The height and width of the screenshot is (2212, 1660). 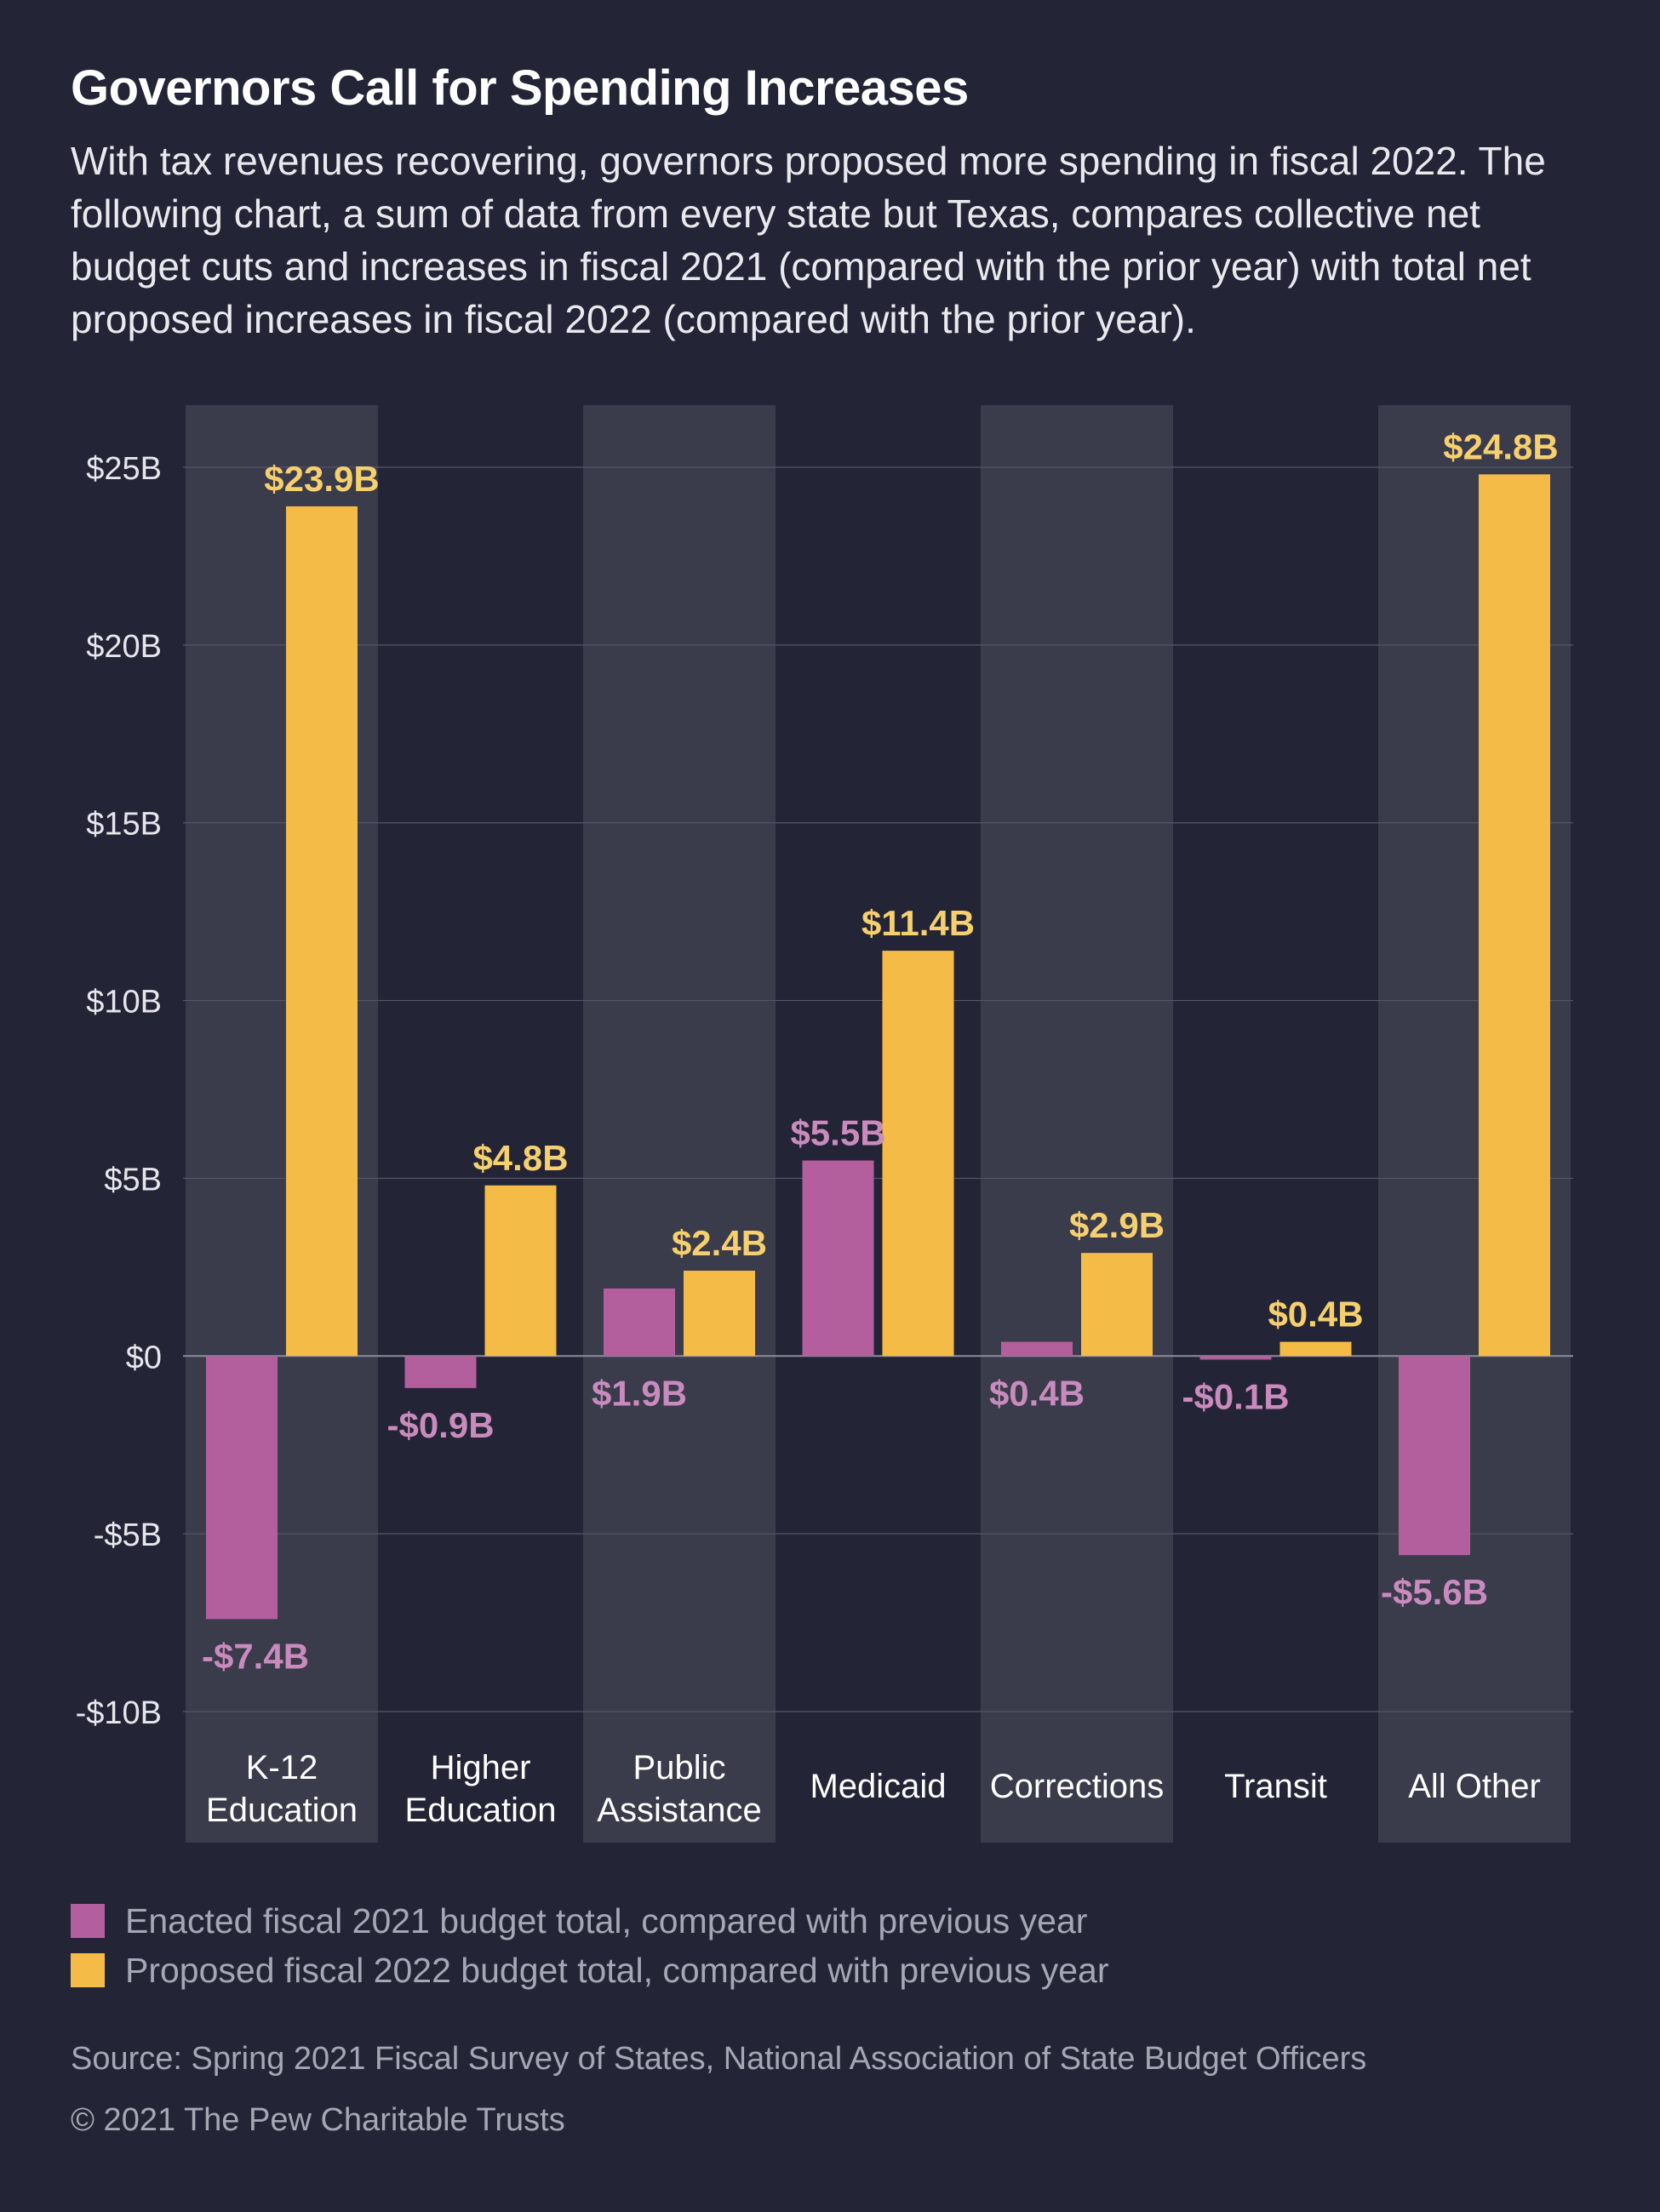 I want to click on legend-swatch-proposed, so click(x=88, y=1970).